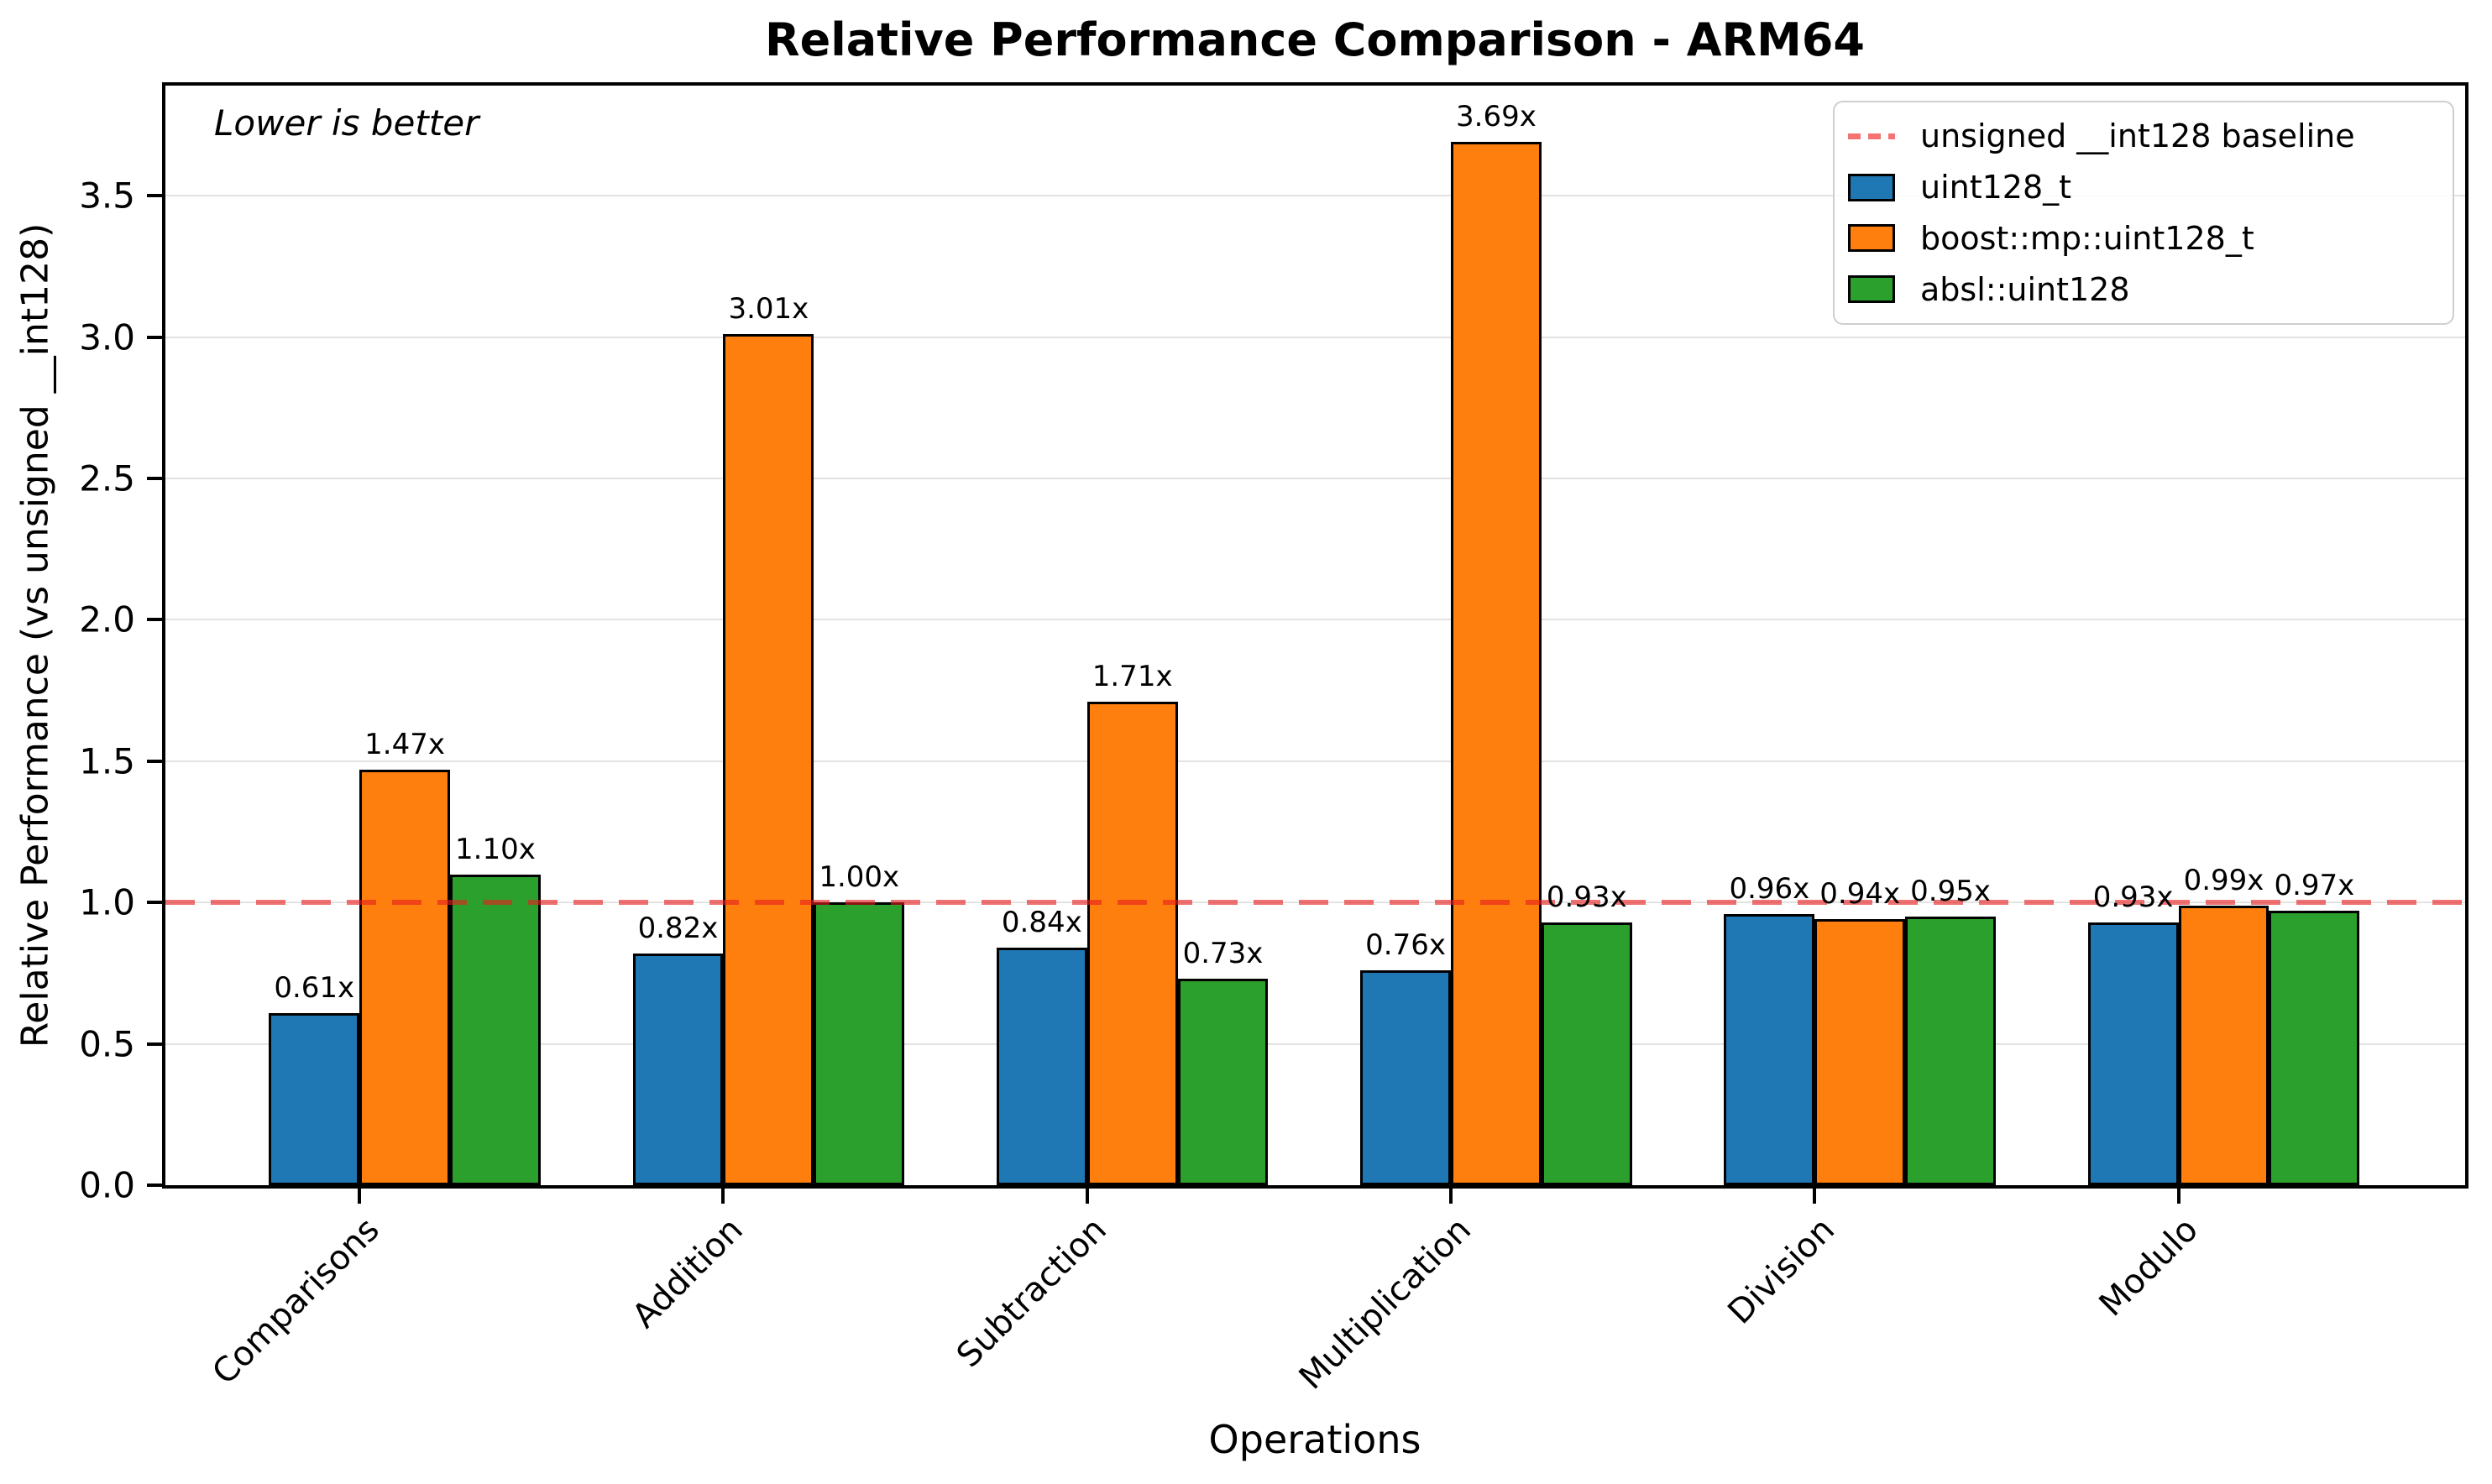 The image size is (2492, 1484). Describe the element at coordinates (2223, 880) in the screenshot. I see `bar-value-label: 0.99x` at that location.